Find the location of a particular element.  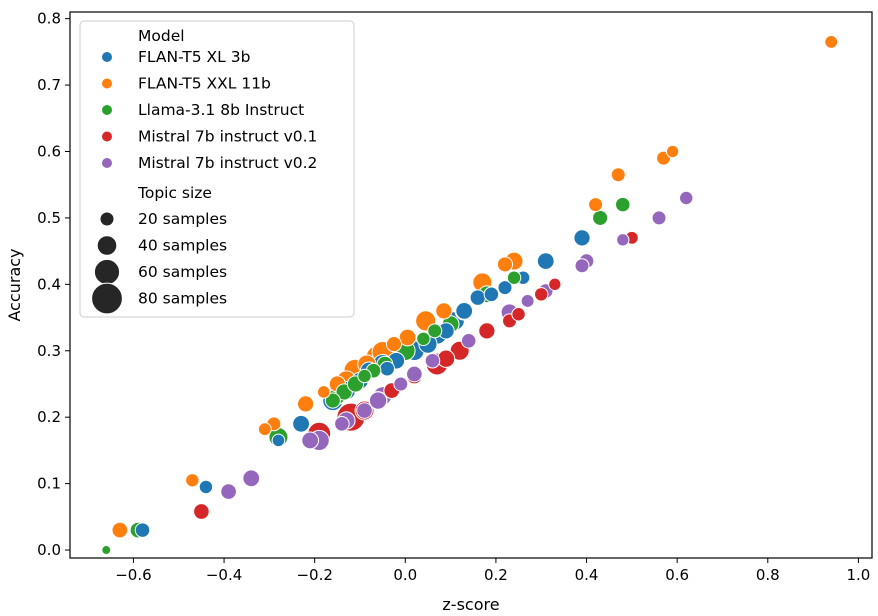

y-tick-label: 0.3 is located at coordinates (49, 351).